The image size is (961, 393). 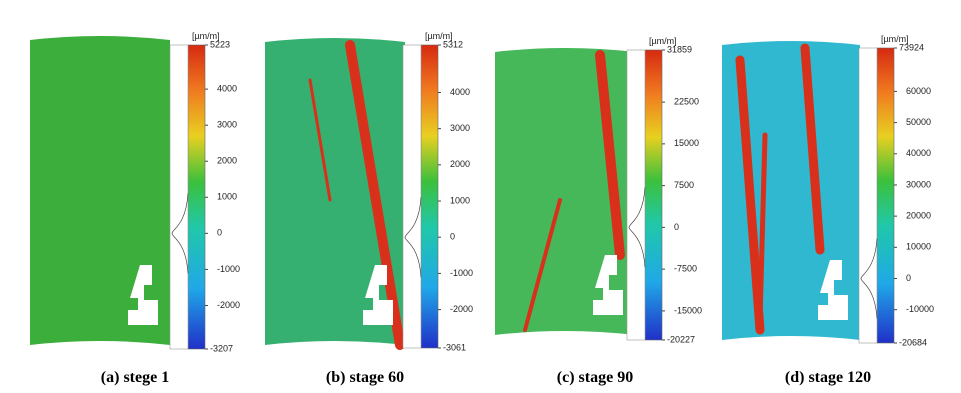 What do you see at coordinates (220, 44) in the screenshot?
I see `colorbar-max-label: 5223` at bounding box center [220, 44].